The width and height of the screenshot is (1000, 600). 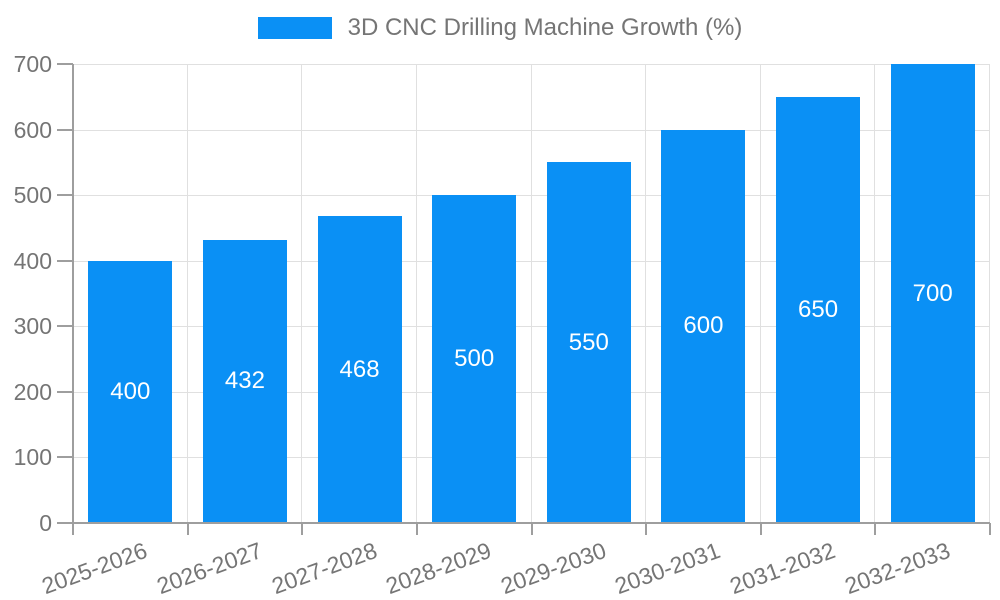 What do you see at coordinates (667, 568) in the screenshot?
I see `x-tick-label: 2030-2031` at bounding box center [667, 568].